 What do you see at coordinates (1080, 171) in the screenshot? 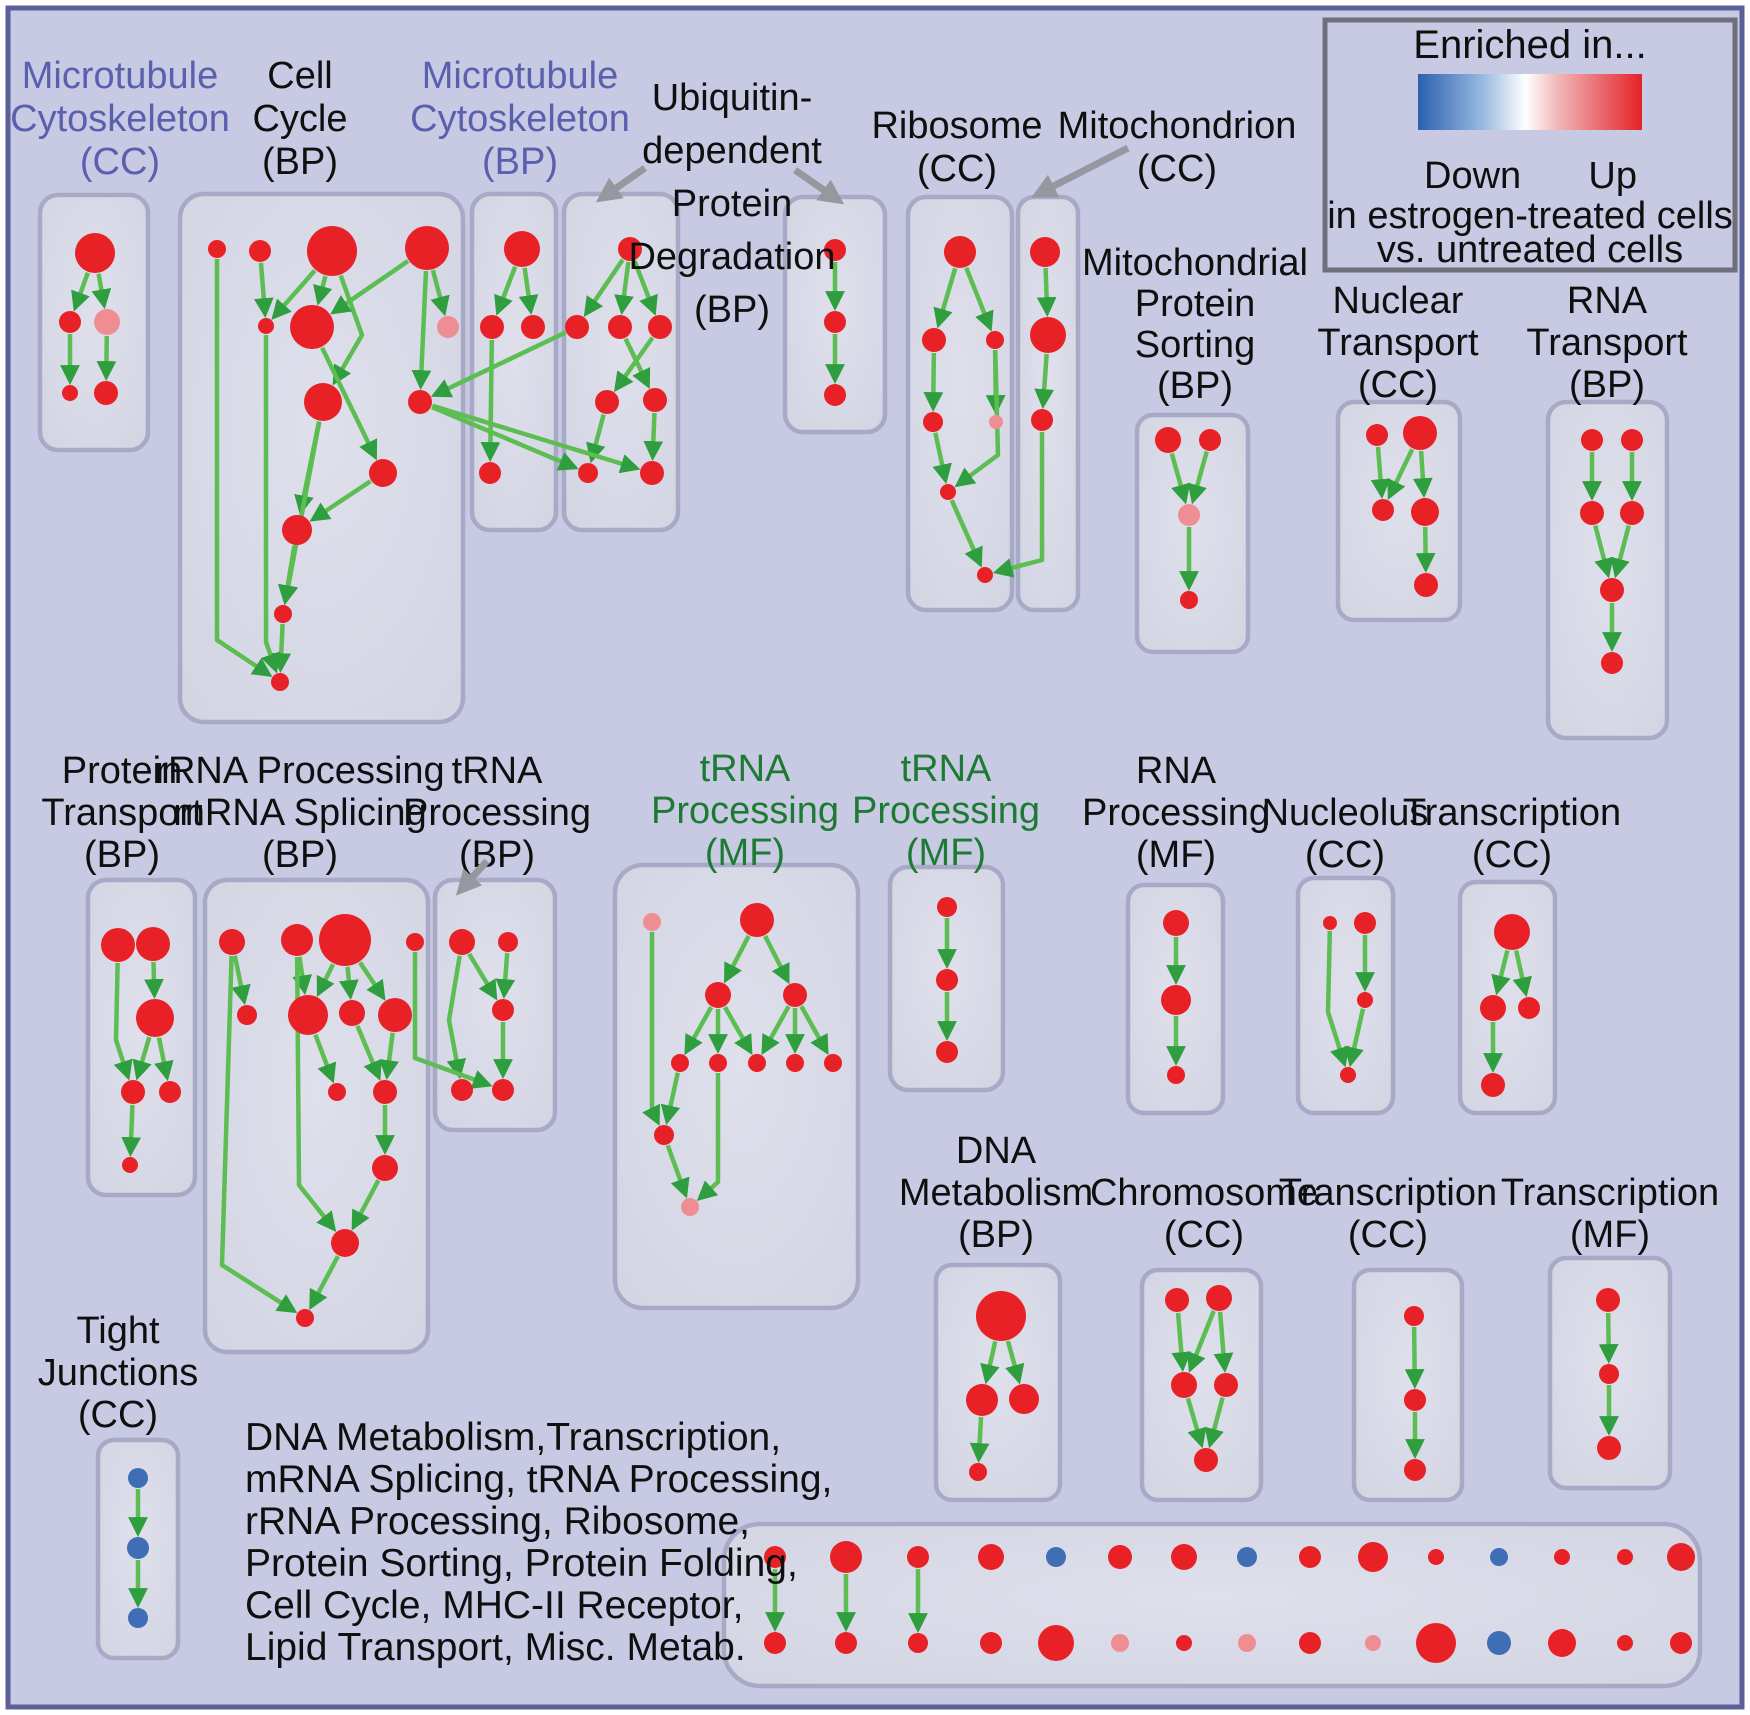
I see `mitochondrion-pointer` at bounding box center [1080, 171].